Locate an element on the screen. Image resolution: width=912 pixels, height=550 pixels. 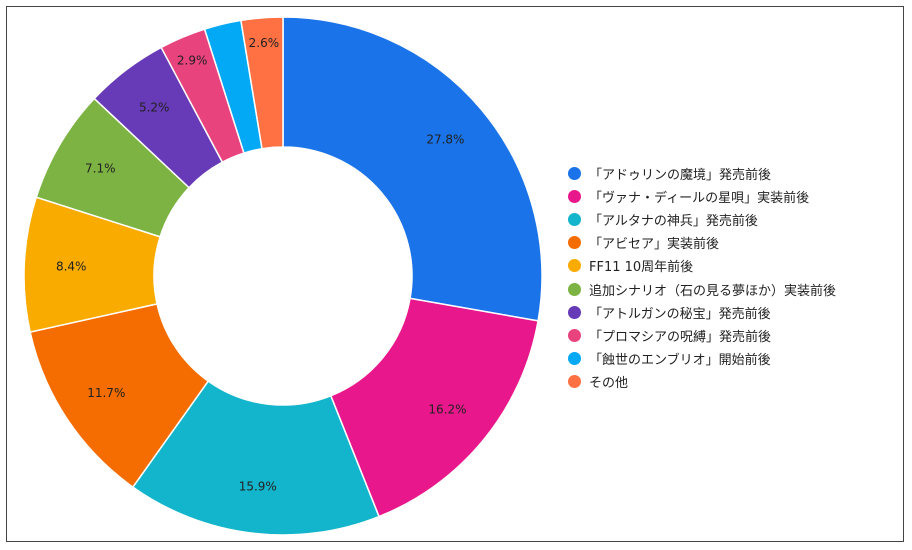
legend-item-0: 「アドゥリンの魔境」発売前後 is located at coordinates (702, 173).